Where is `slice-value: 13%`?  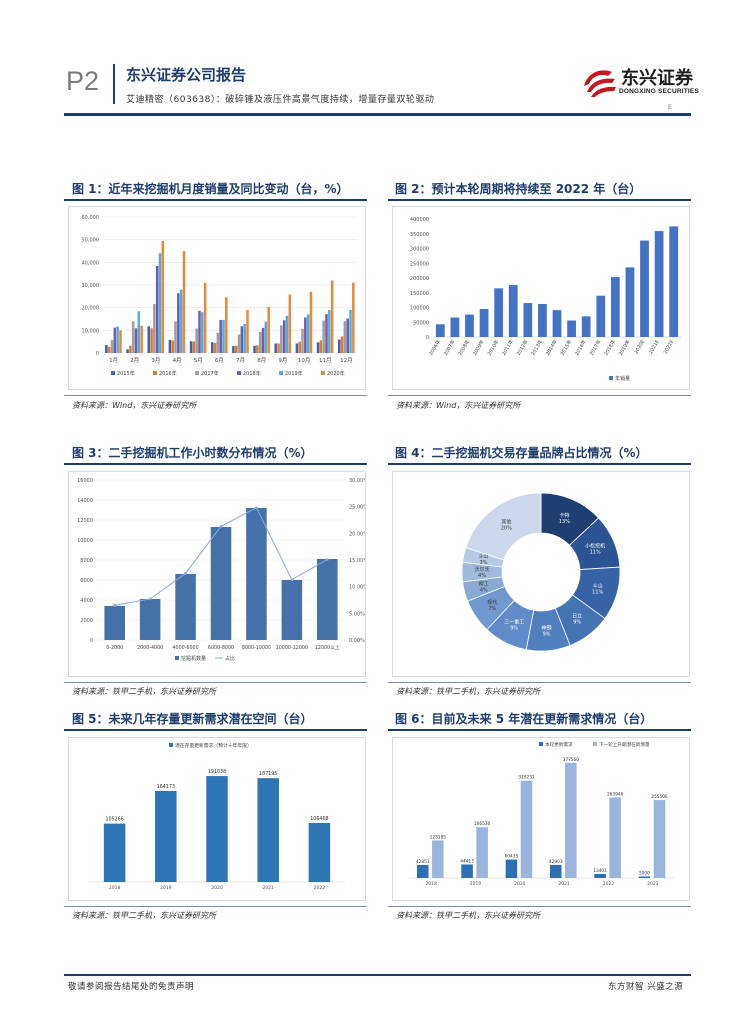
slice-value: 13% is located at coordinates (564, 522).